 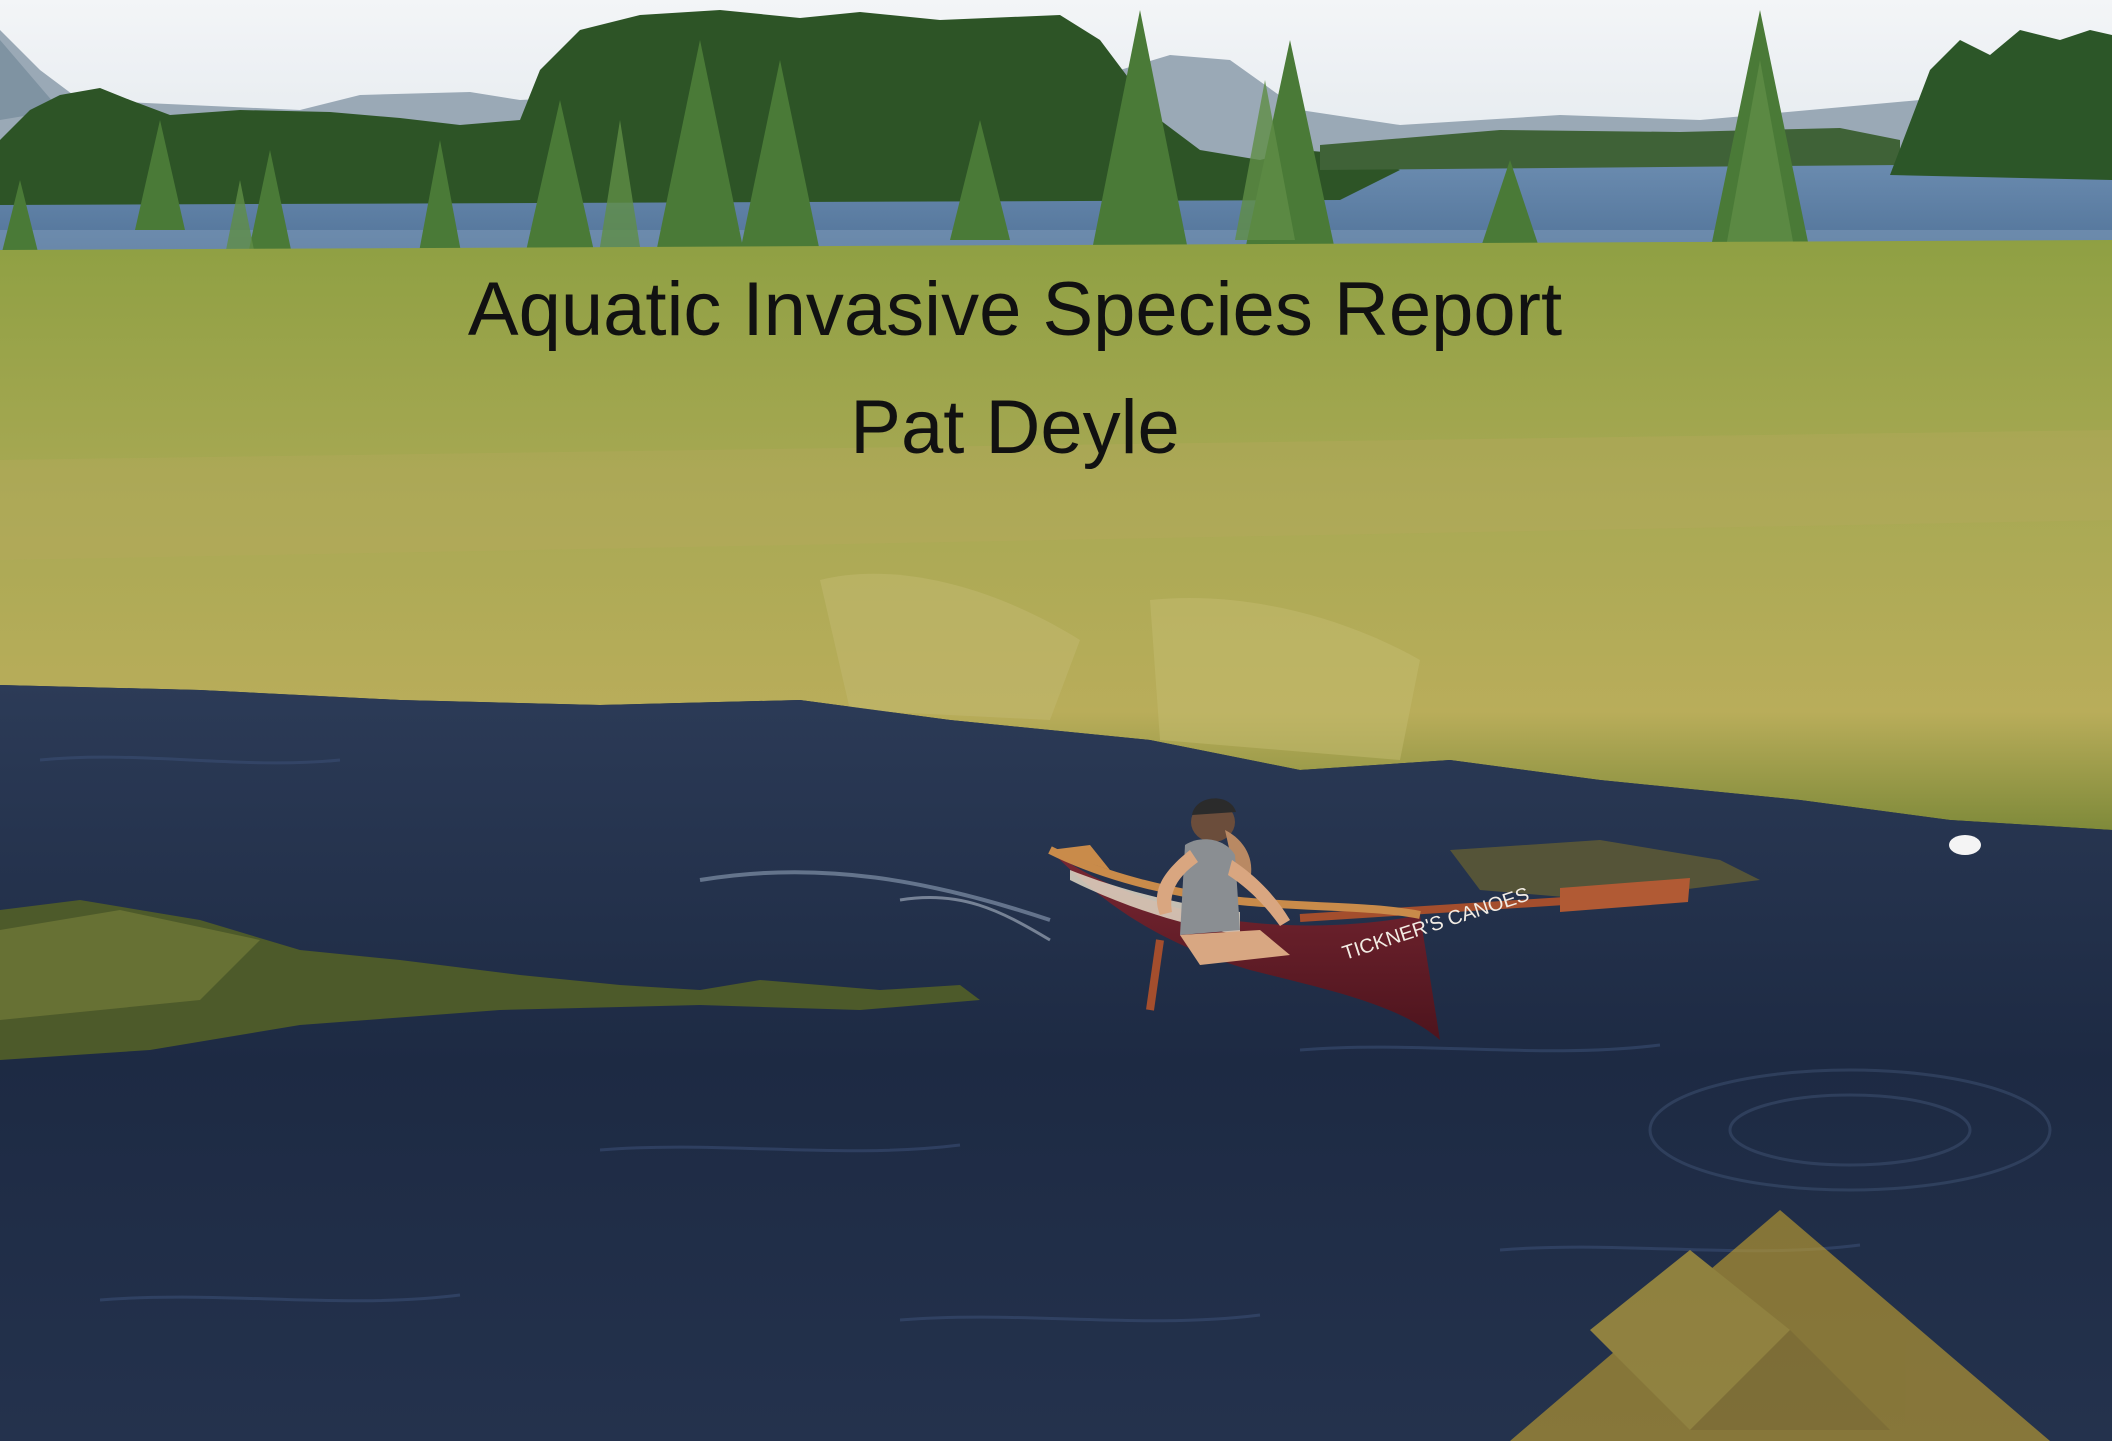 What do you see at coordinates (1418, 944) in the screenshot?
I see `paddle` at bounding box center [1418, 944].